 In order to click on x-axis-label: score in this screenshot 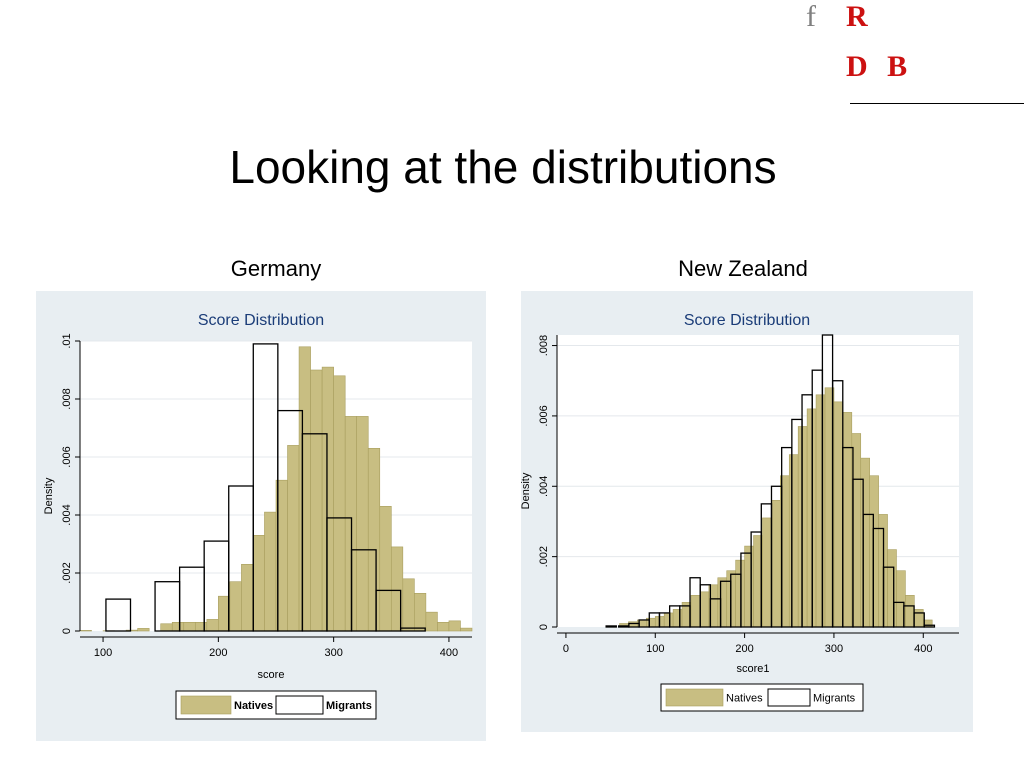, I will do `click(271, 675)`.